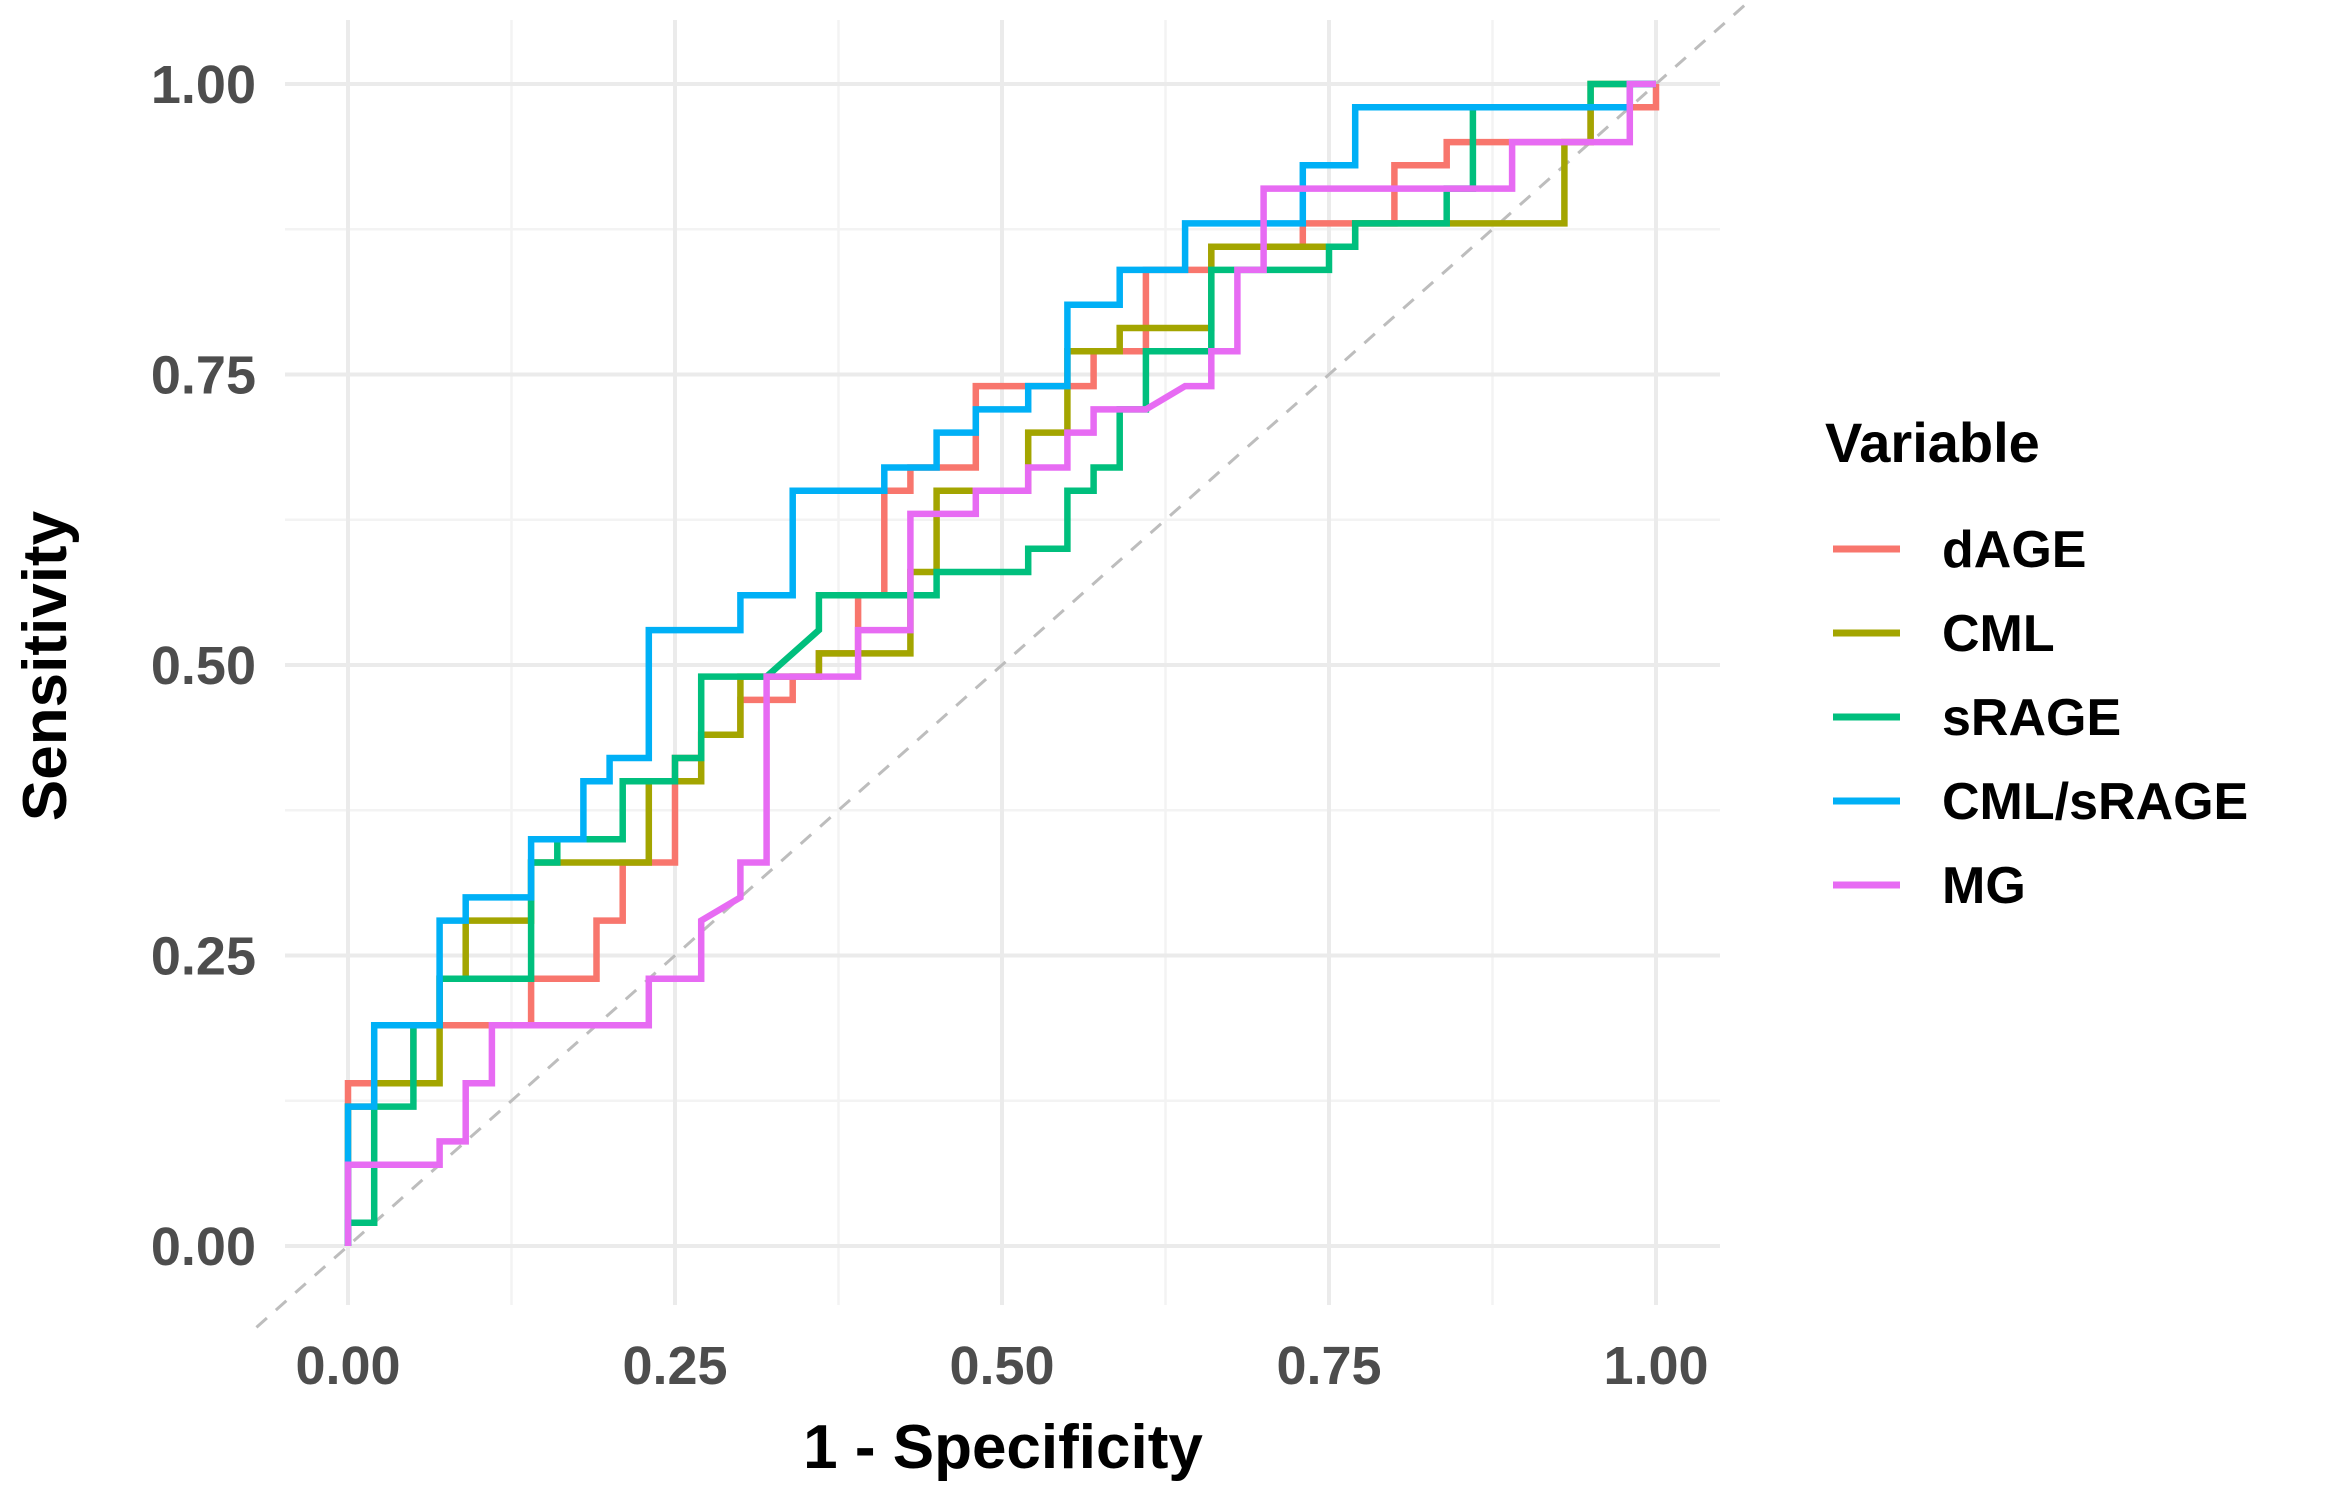 The image size is (2335, 1501). I want to click on y-tick-label: 0.50, so click(203, 666).